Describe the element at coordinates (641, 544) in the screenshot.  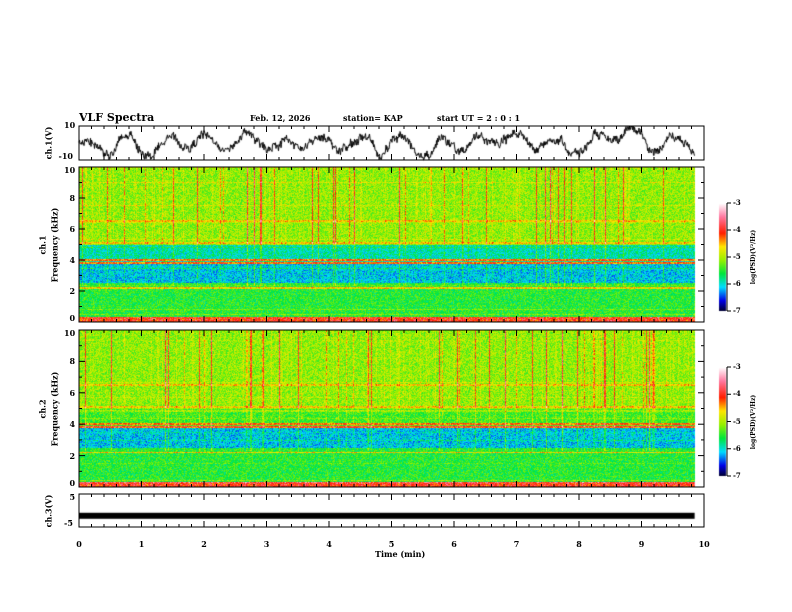
I see `x-tick-label: 9` at that location.